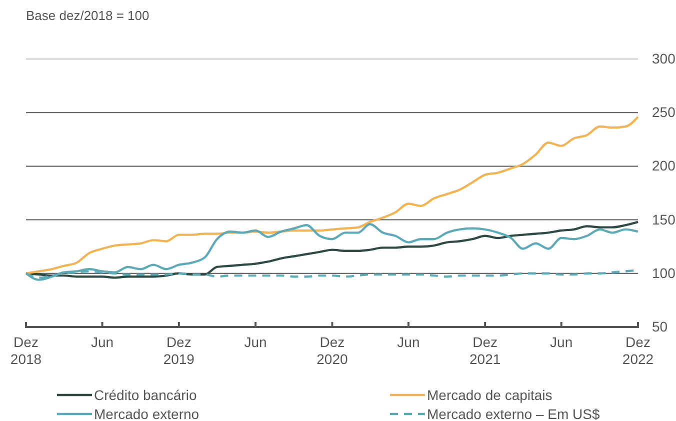 This screenshot has height=421, width=676. What do you see at coordinates (664, 166) in the screenshot?
I see `y-tick-label: 200` at bounding box center [664, 166].